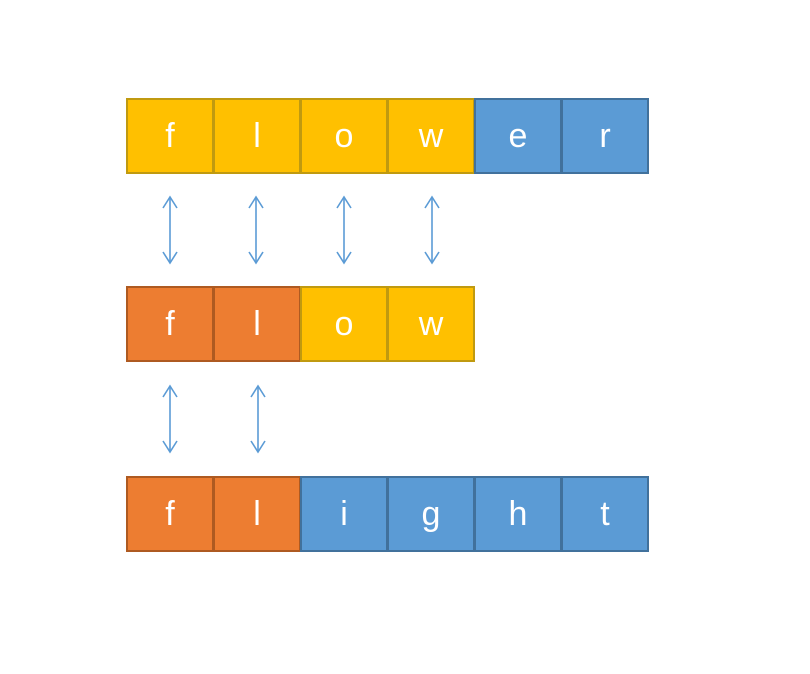  Describe the element at coordinates (431, 514) in the screenshot. I see `char-cell: g` at that location.